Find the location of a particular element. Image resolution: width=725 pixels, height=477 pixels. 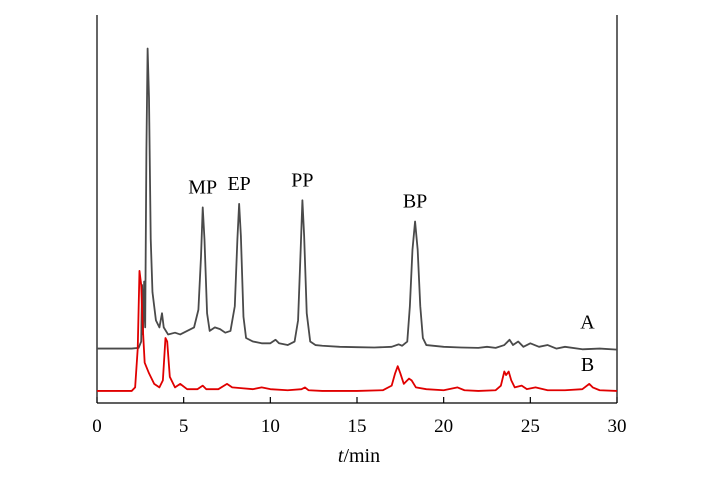

x-tick-label: 10 is located at coordinates (270, 426).